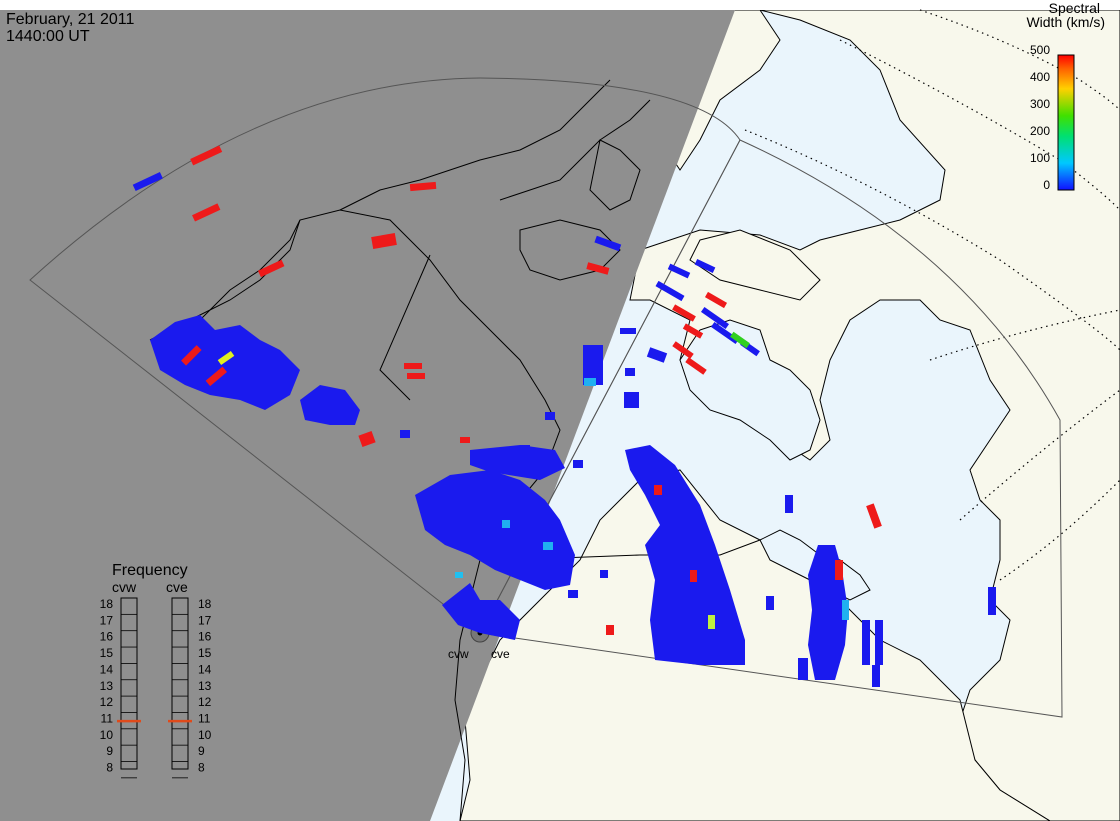 The image size is (1120, 821). Describe the element at coordinates (48, 36) in the screenshot. I see `time-label: 1440:00 UT` at that location.